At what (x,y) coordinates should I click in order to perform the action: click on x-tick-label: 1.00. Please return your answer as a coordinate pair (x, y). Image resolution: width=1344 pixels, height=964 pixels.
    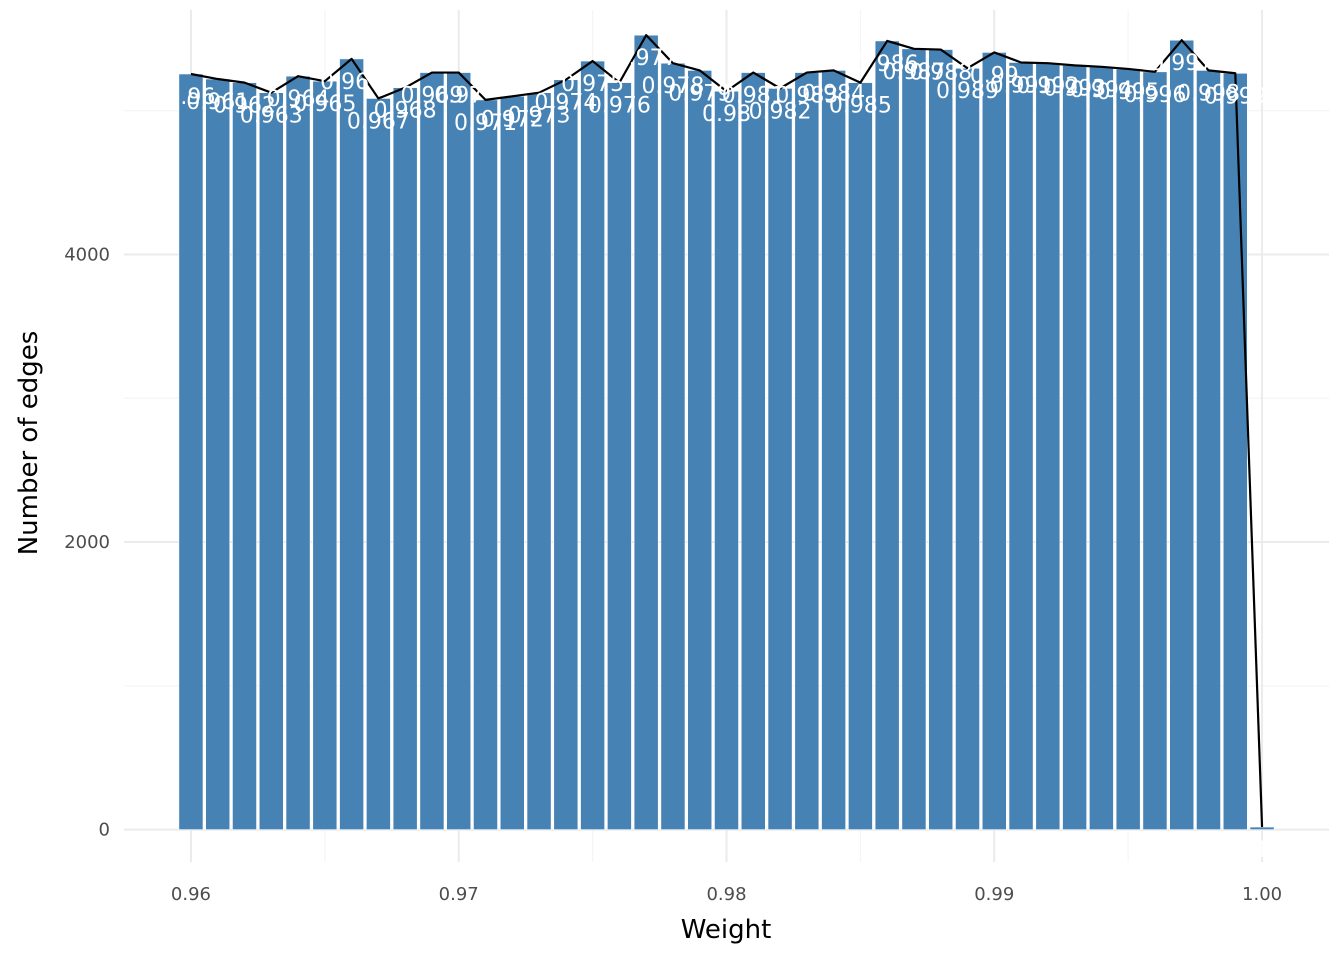
    Looking at the image, I should click on (1262, 894).